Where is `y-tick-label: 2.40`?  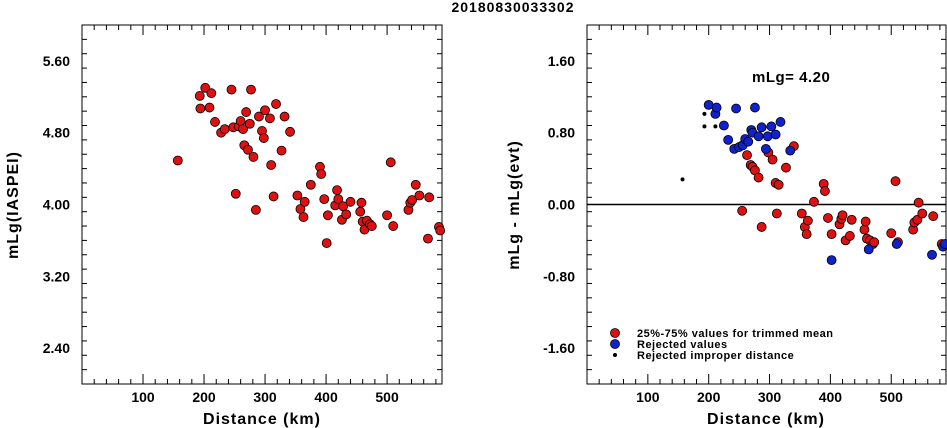
y-tick-label: 2.40 is located at coordinates (56, 348).